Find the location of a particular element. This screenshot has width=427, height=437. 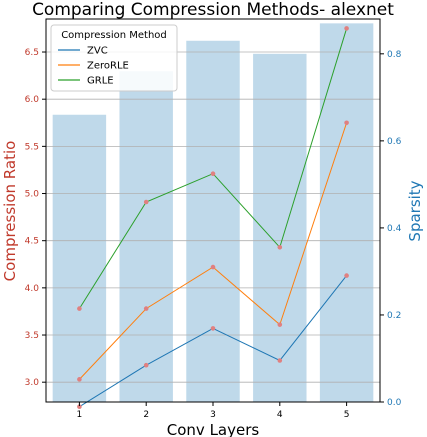

left-tick-label: 6.5 is located at coordinates (32, 53).